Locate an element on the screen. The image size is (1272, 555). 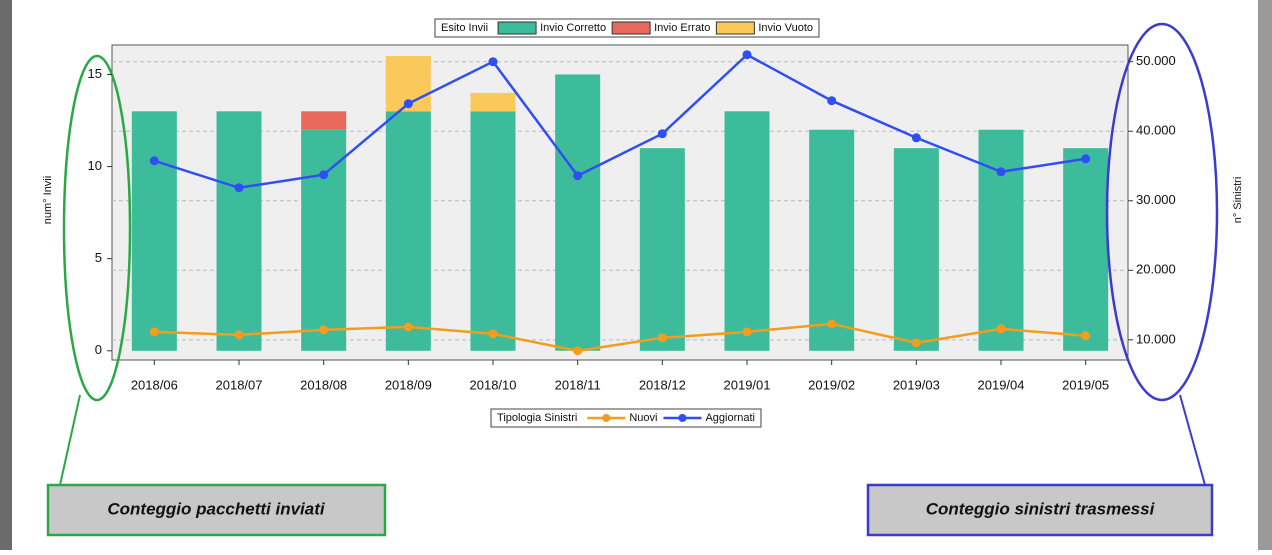
x-tick-label: 2019/04 is located at coordinates (1001, 384).